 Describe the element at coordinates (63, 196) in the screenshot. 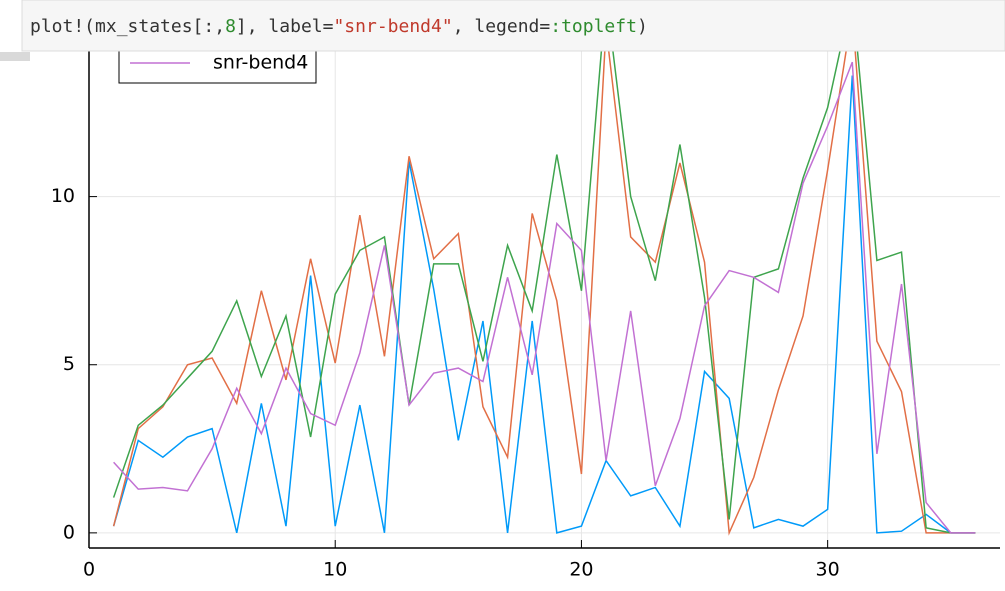

I see `y-tick-label: 10` at that location.